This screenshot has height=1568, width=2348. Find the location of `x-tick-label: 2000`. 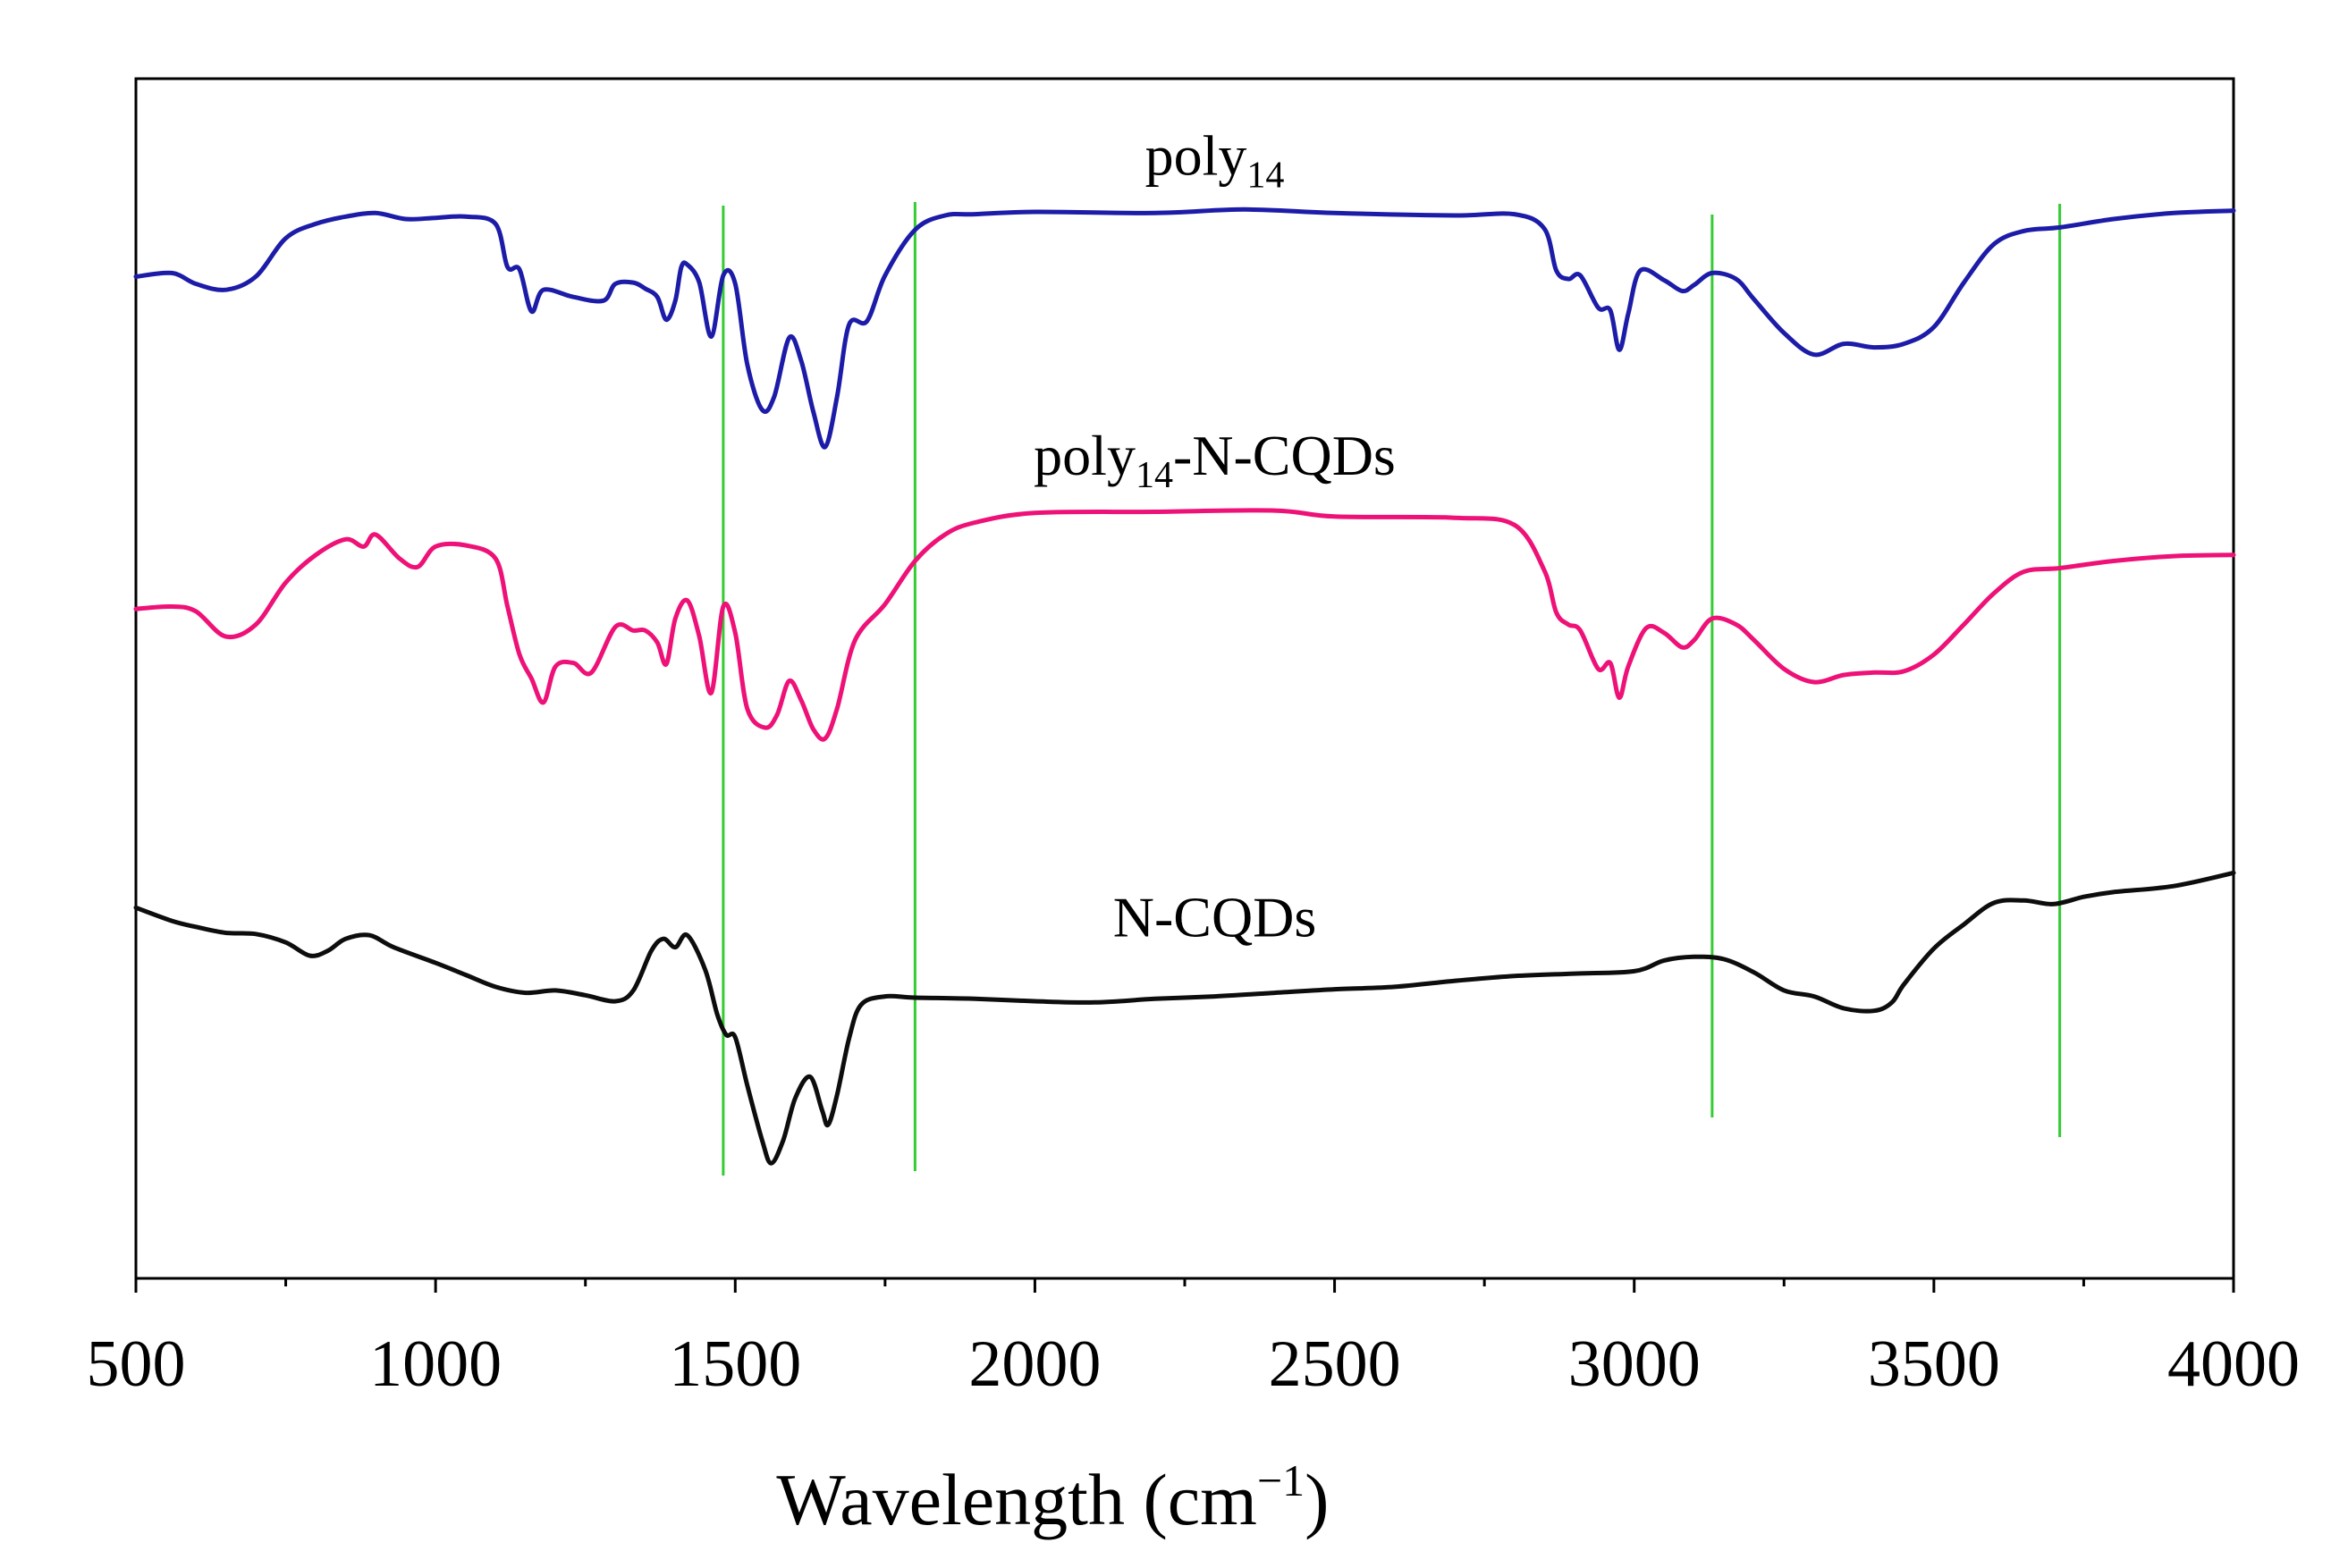

x-tick-label: 2000 is located at coordinates (1034, 1364).